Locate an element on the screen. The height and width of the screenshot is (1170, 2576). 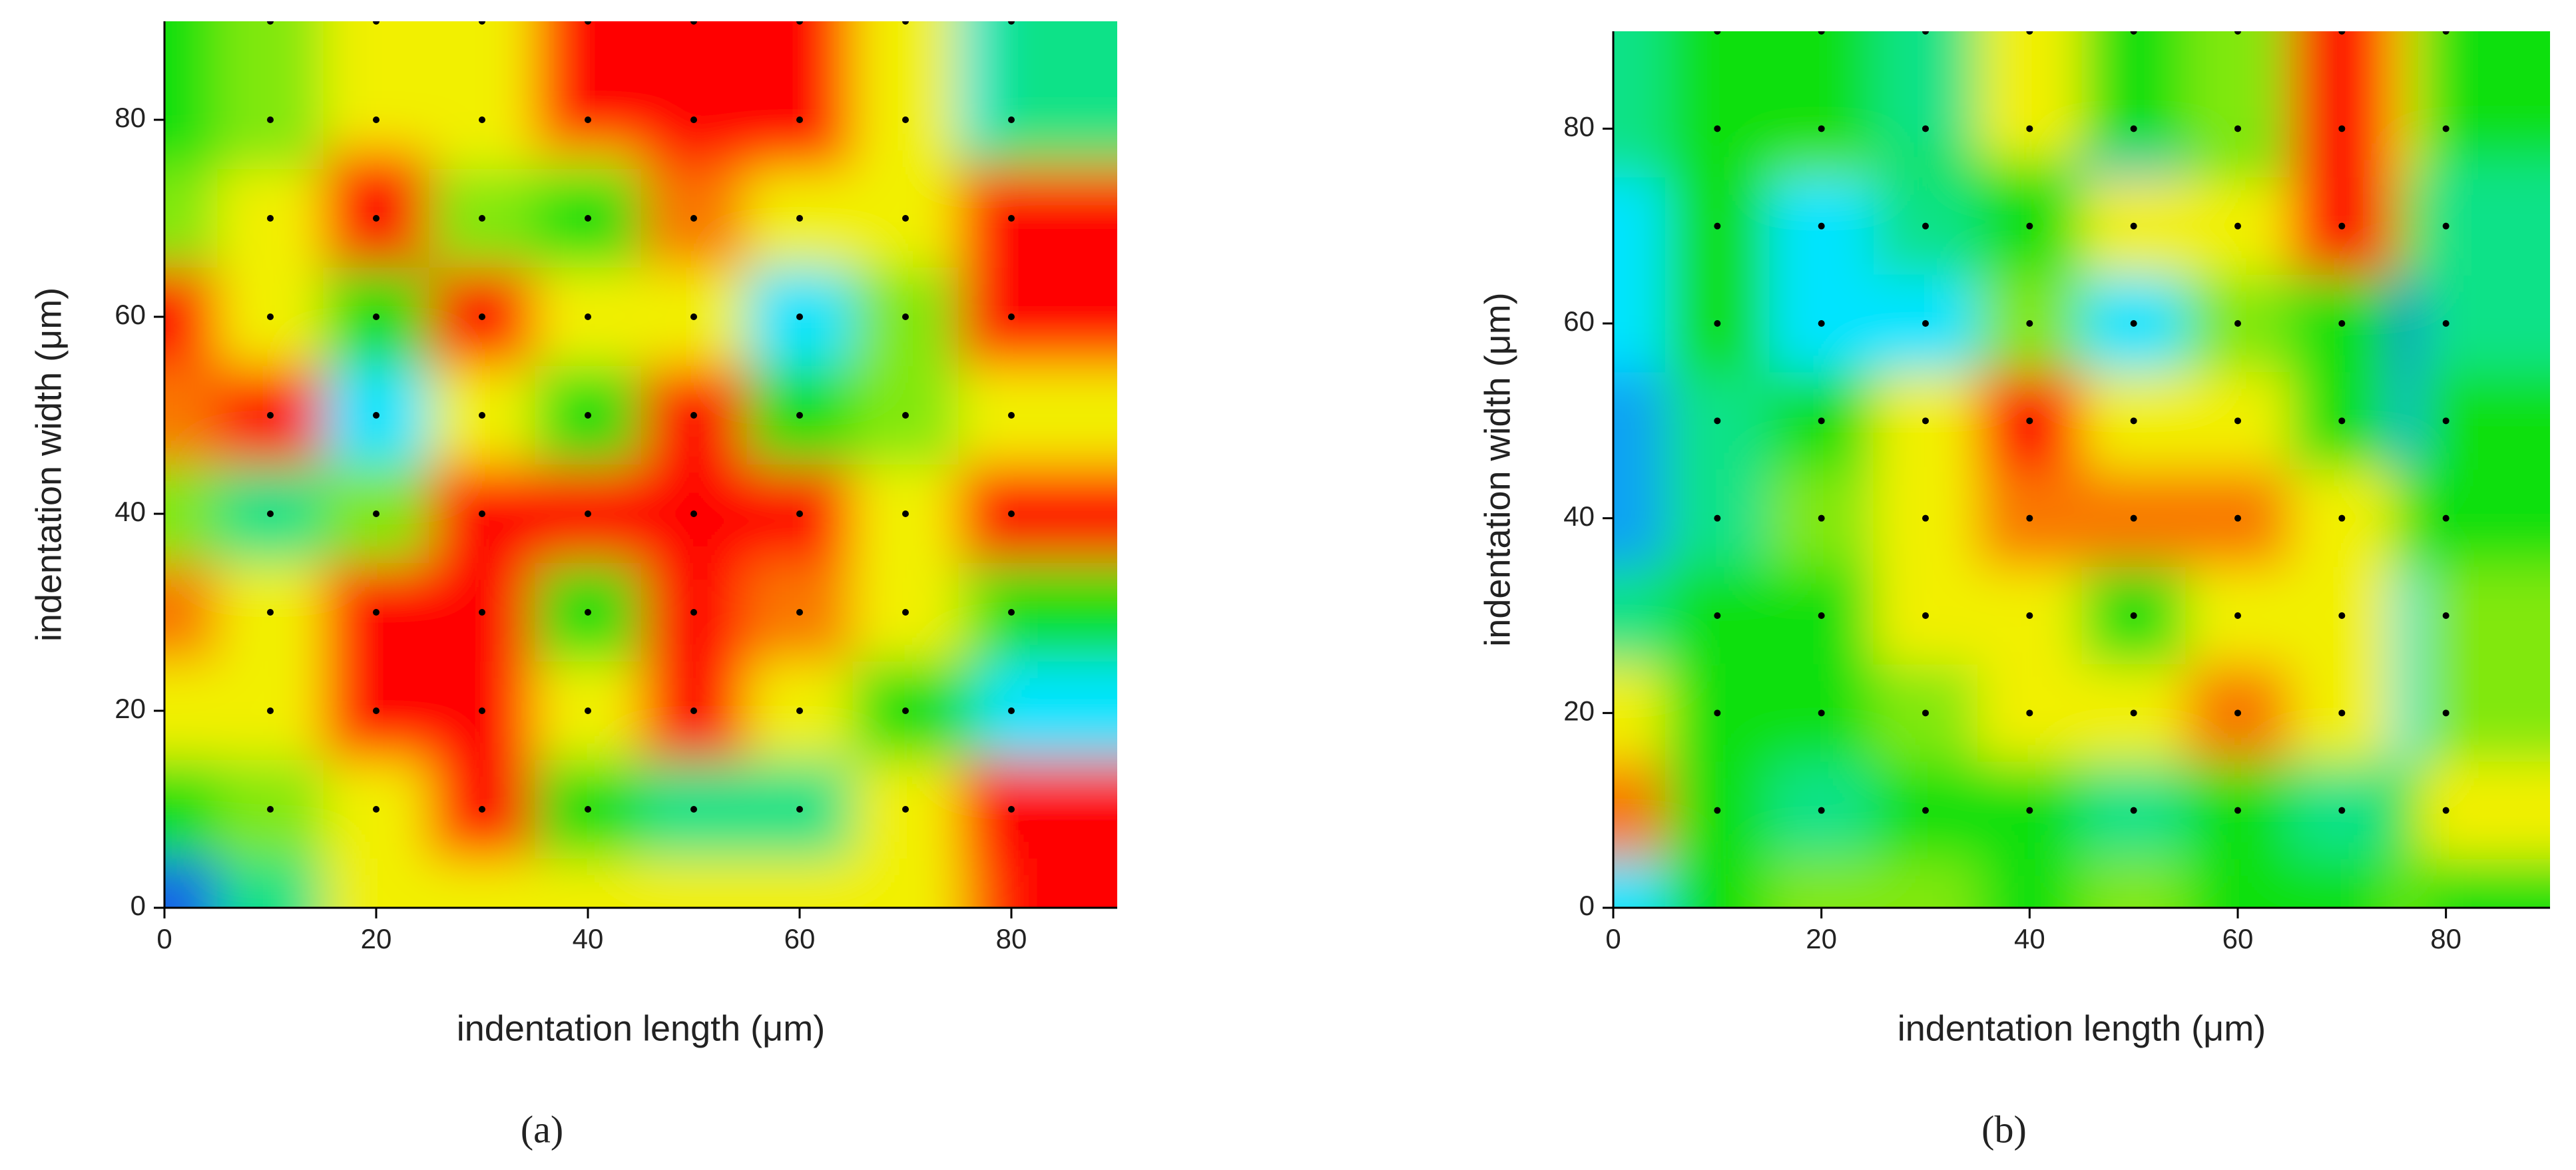
y-tick-label: 80 is located at coordinates (131, 117).